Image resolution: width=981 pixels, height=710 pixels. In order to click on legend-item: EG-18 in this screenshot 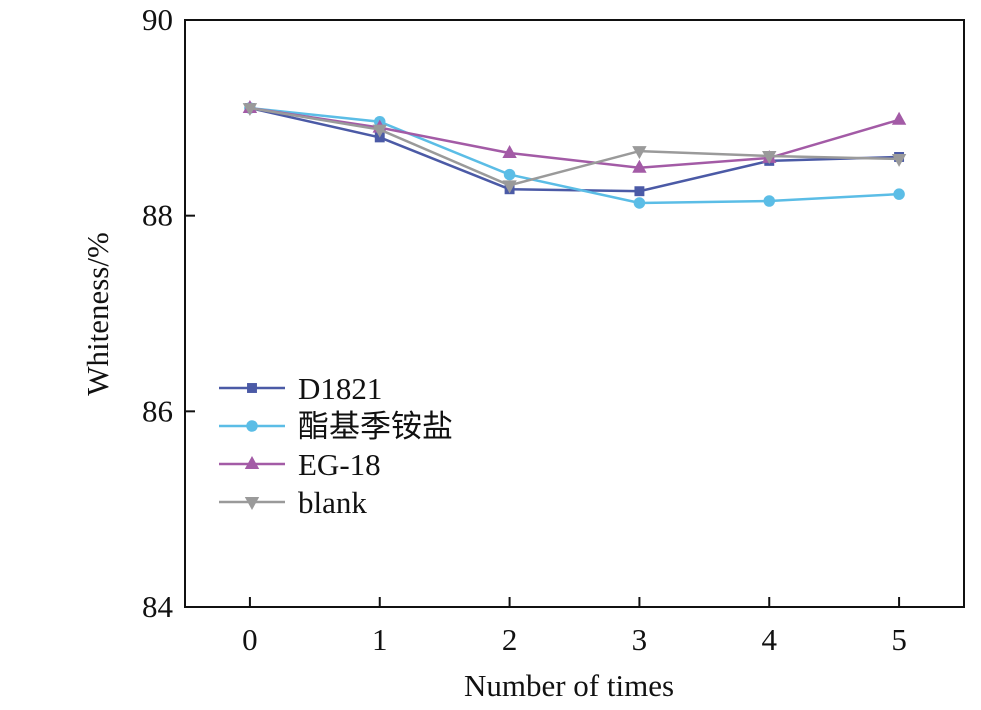, I will do `click(300, 464)`.